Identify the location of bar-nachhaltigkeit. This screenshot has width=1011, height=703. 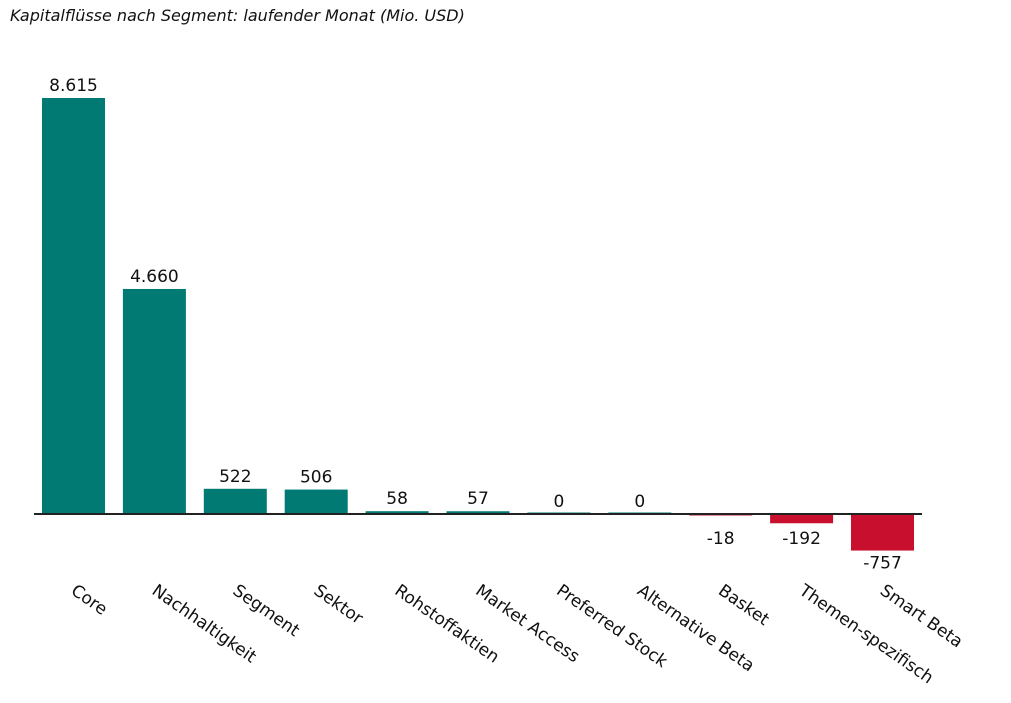
(154, 401).